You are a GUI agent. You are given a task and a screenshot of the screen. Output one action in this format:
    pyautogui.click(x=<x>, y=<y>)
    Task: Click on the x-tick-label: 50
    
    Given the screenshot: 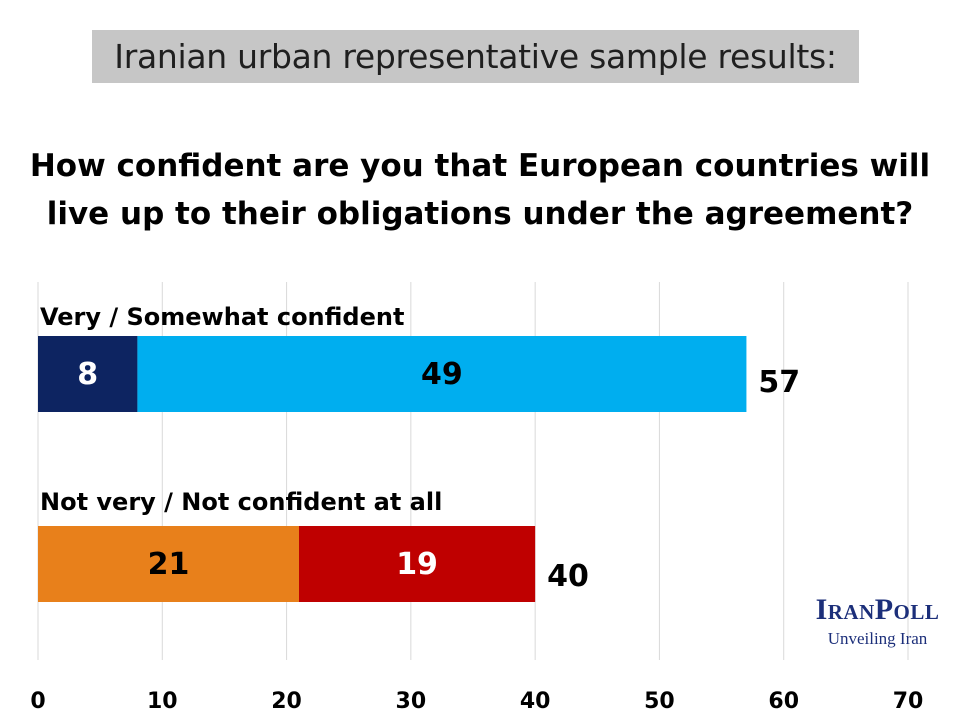 What is the action you would take?
    pyautogui.click(x=659, y=701)
    